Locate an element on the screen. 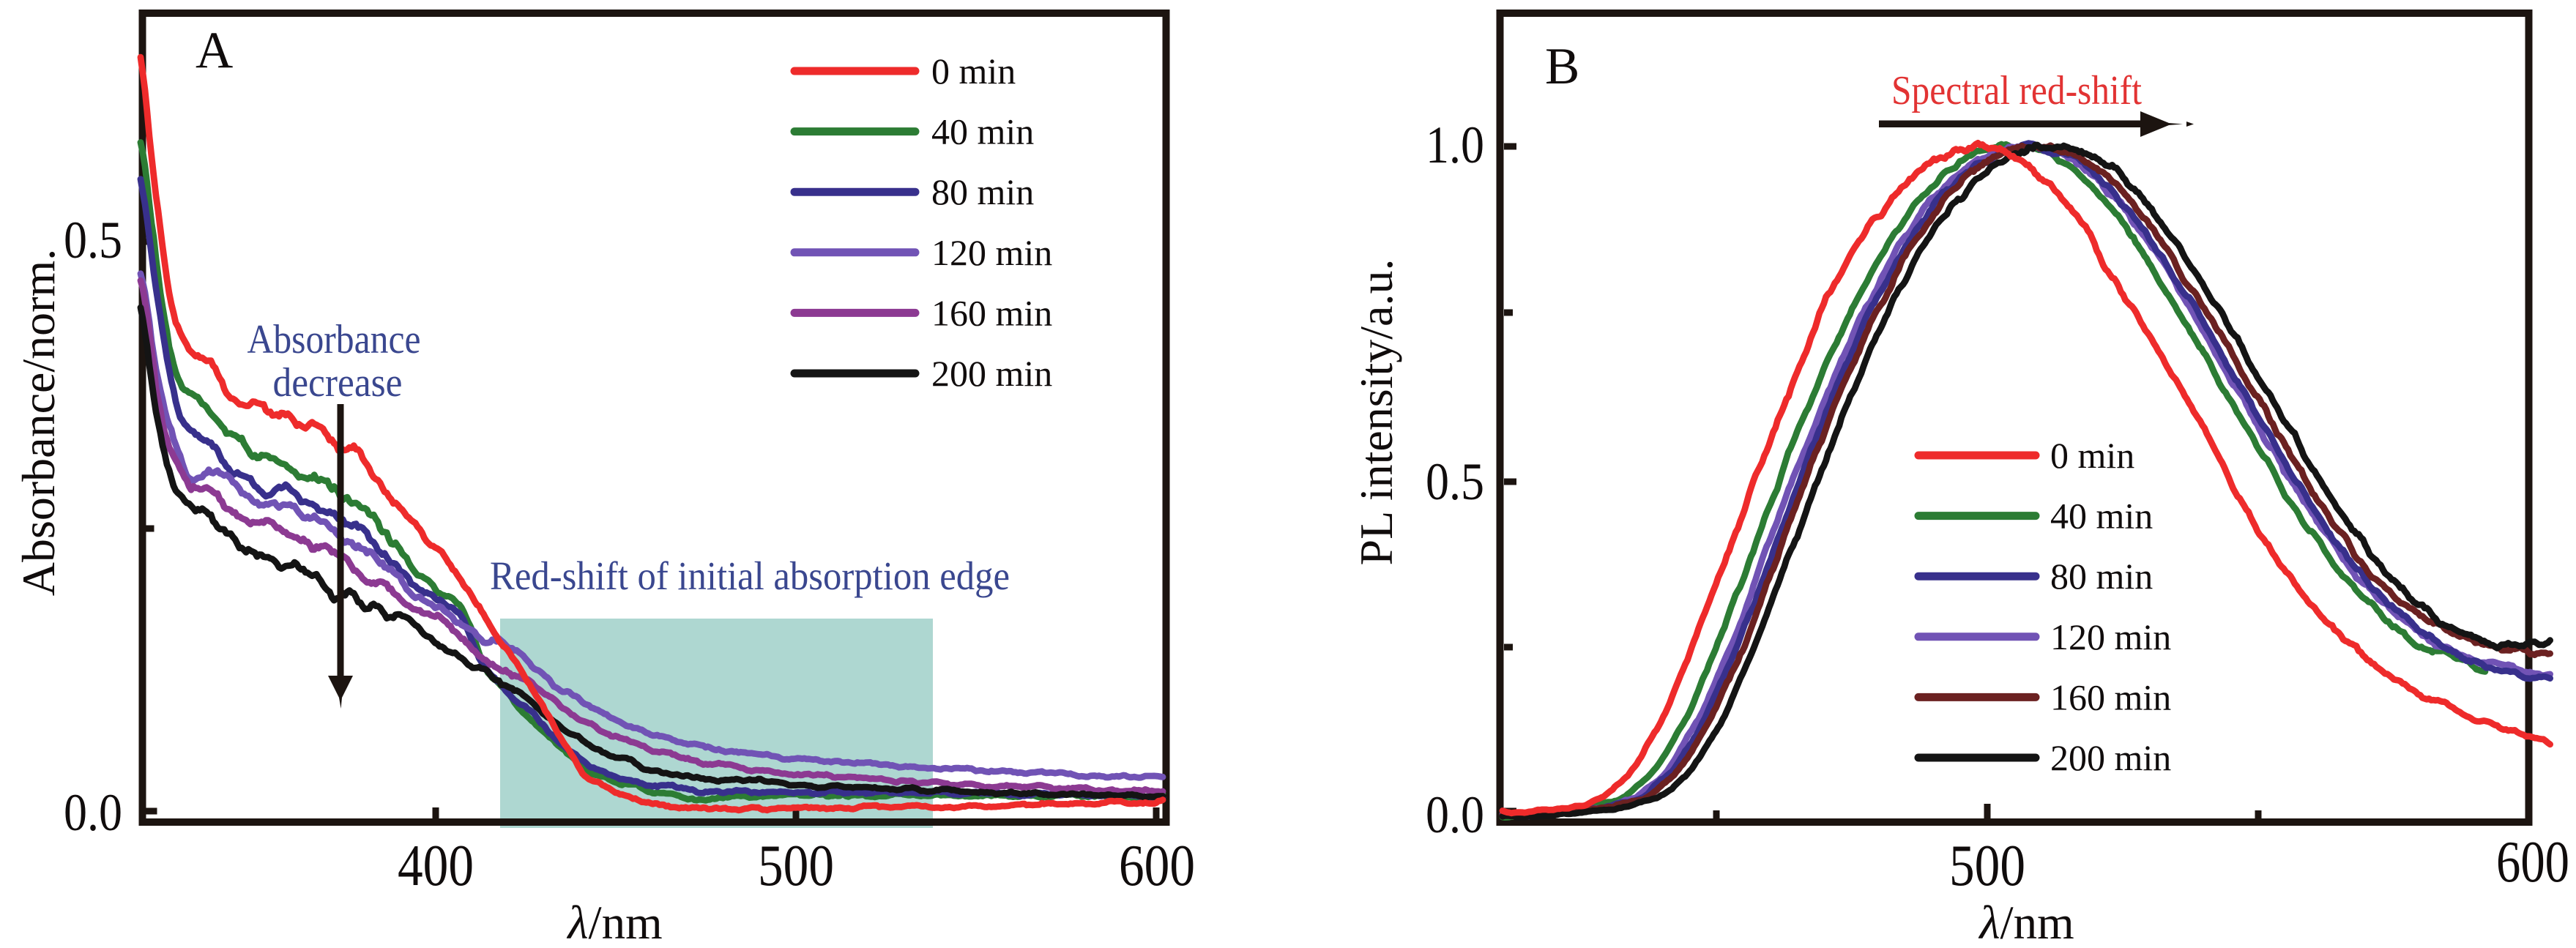  svg-text: 400 is located at coordinates (436, 866).